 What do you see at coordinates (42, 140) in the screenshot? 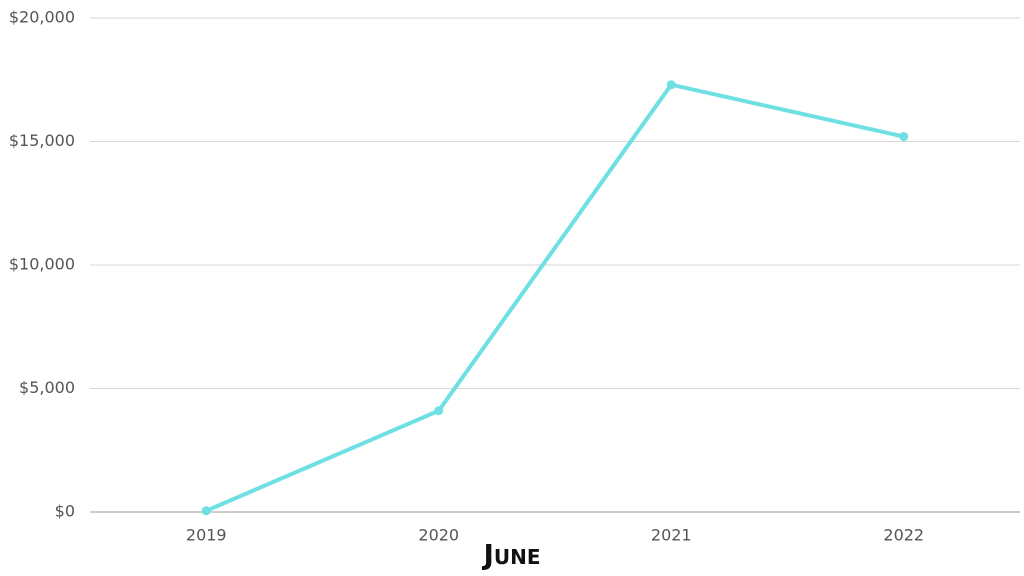
I see `y-tick-label: $15,000` at bounding box center [42, 140].